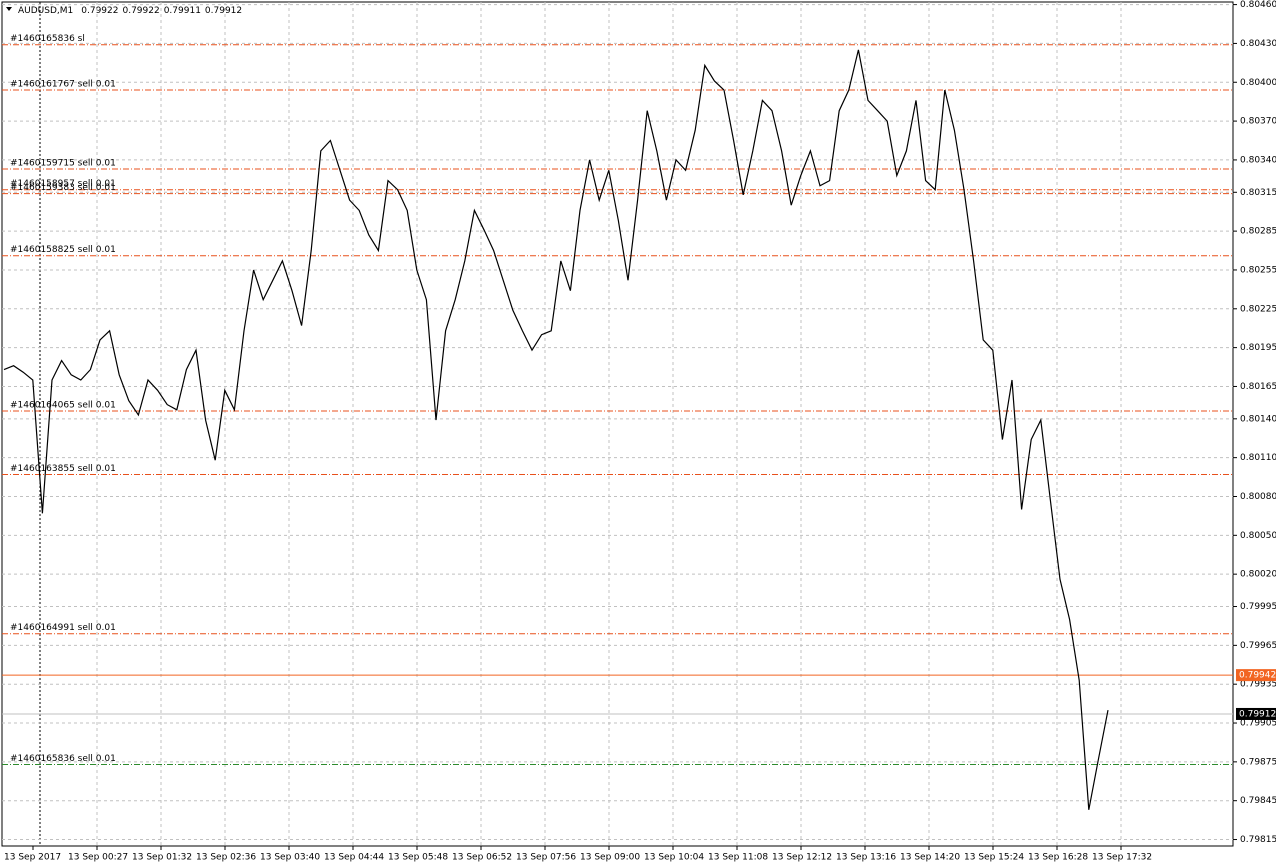  What do you see at coordinates (63, 85) in the screenshot?
I see `order-label: #1460161767 sell 0.01` at bounding box center [63, 85].